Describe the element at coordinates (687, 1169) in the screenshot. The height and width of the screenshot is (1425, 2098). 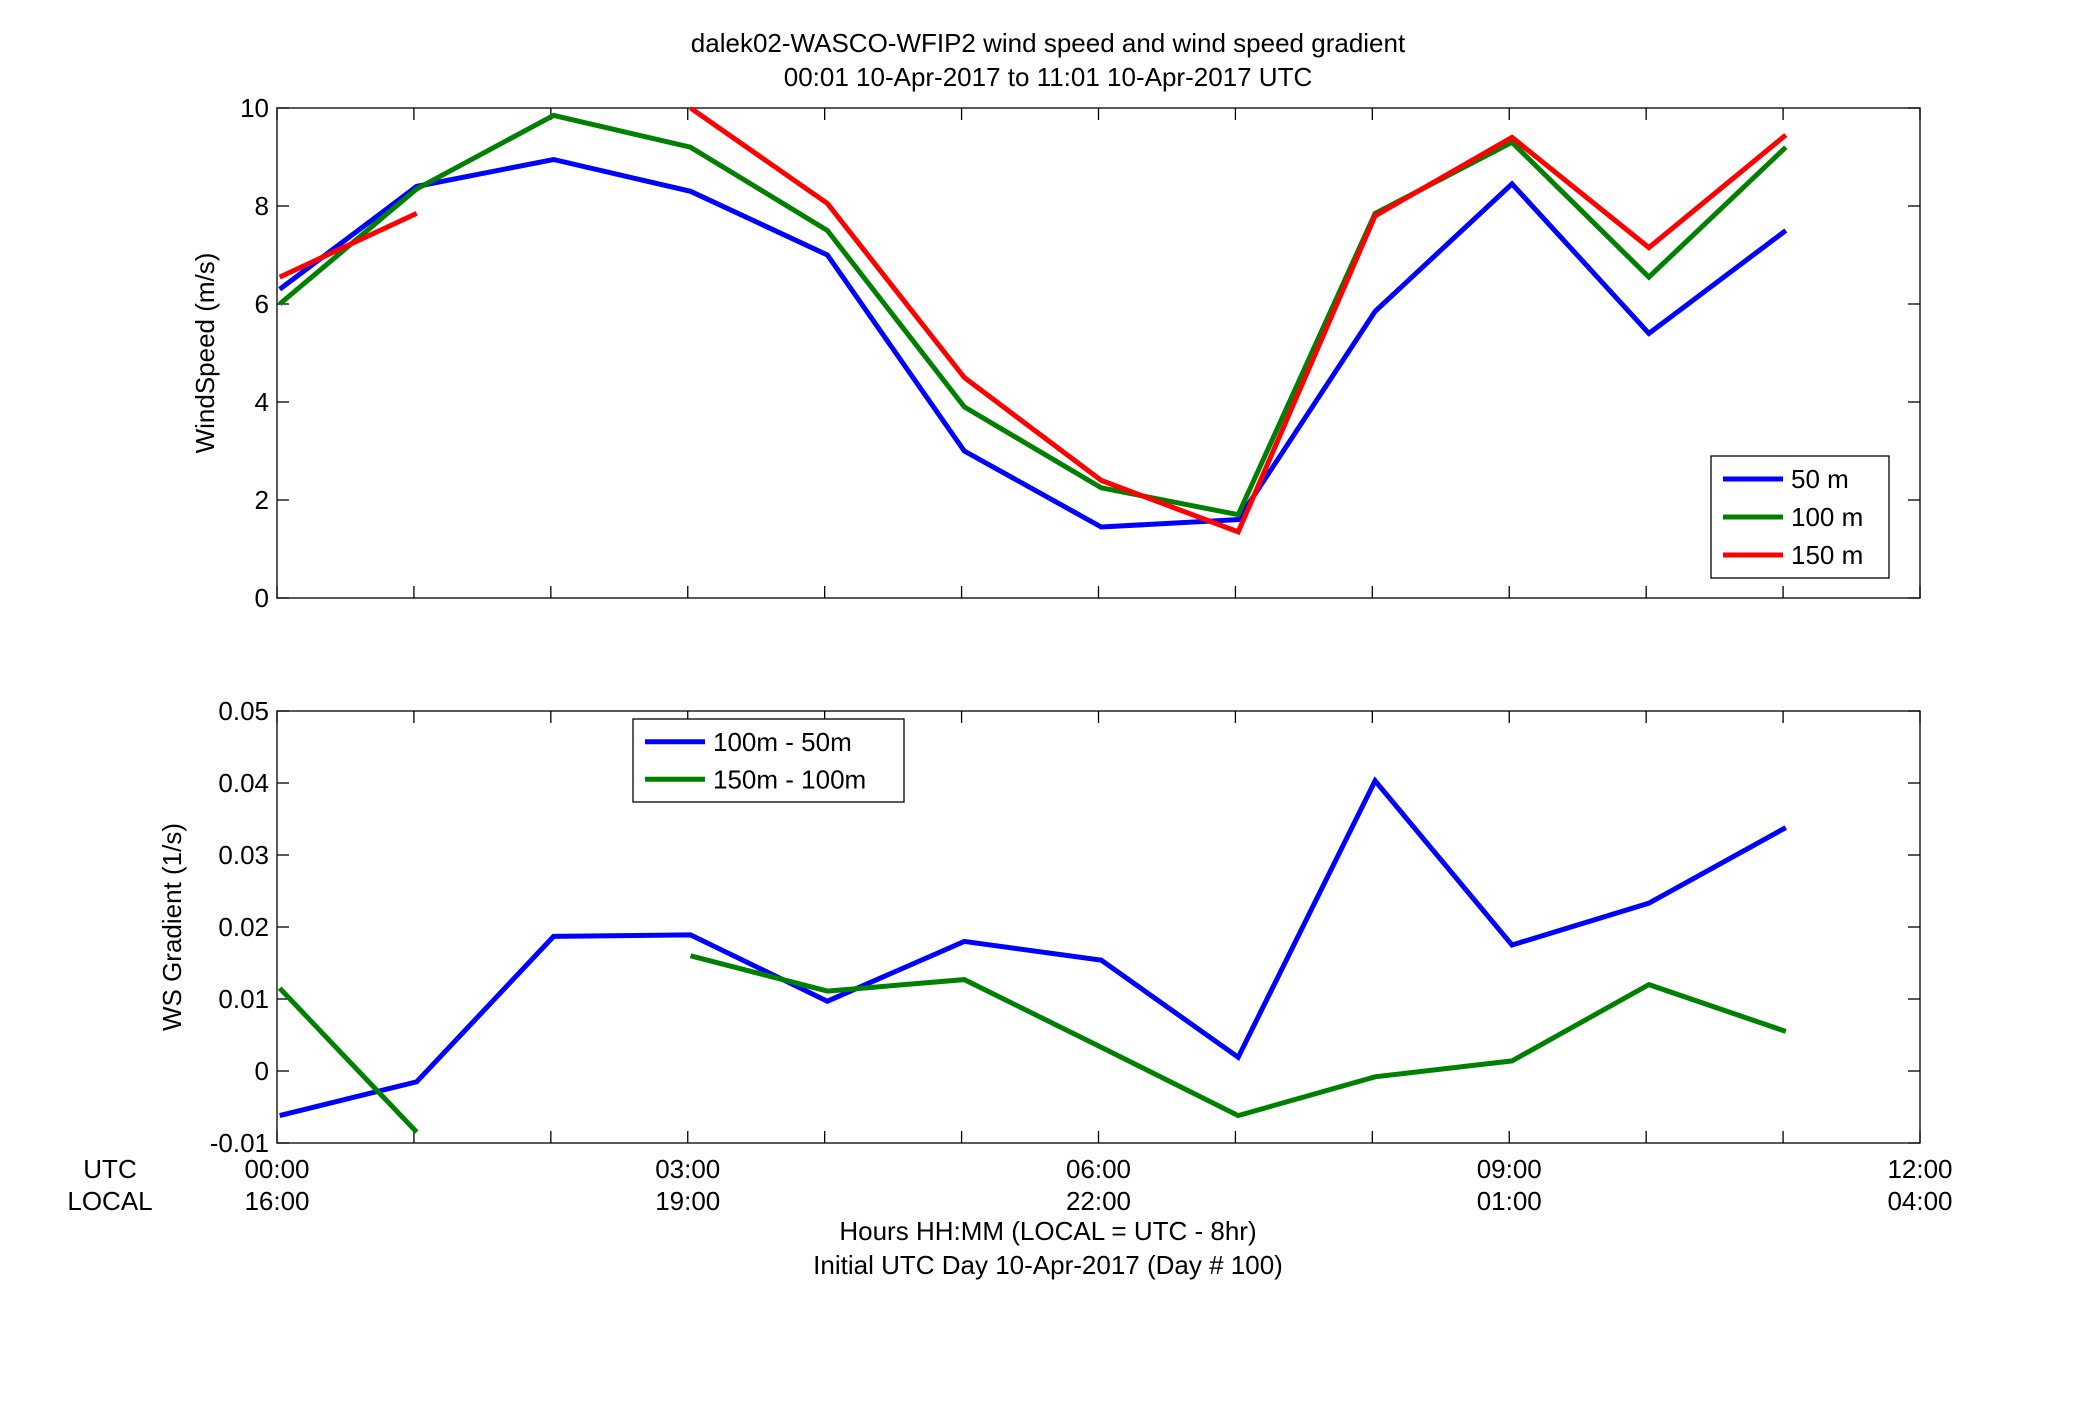
I see `xtick-label-utc: 03:00` at that location.